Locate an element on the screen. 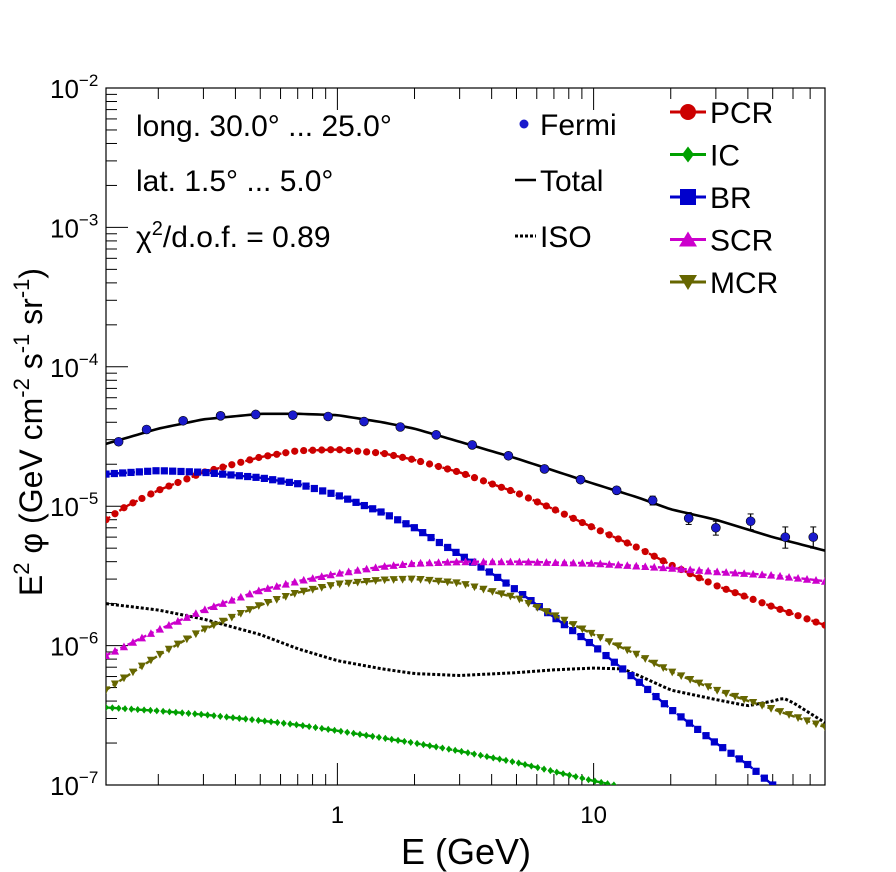 This screenshot has height=872, width=896. legend-item-total: Total is located at coordinates (559, 181).